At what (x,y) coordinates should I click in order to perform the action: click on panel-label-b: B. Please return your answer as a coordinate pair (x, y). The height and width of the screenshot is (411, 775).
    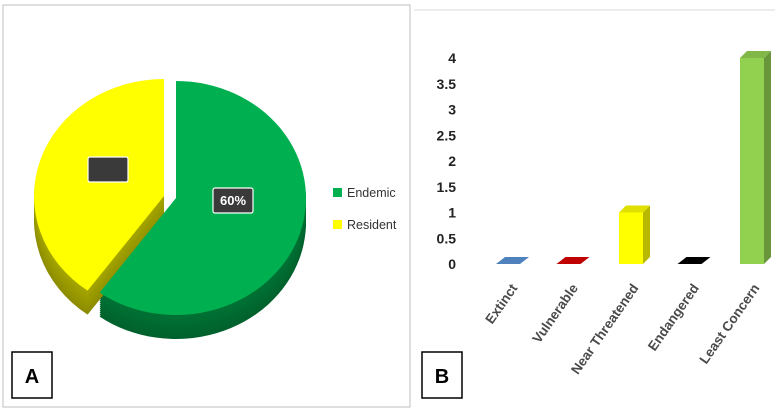
    Looking at the image, I should click on (442, 375).